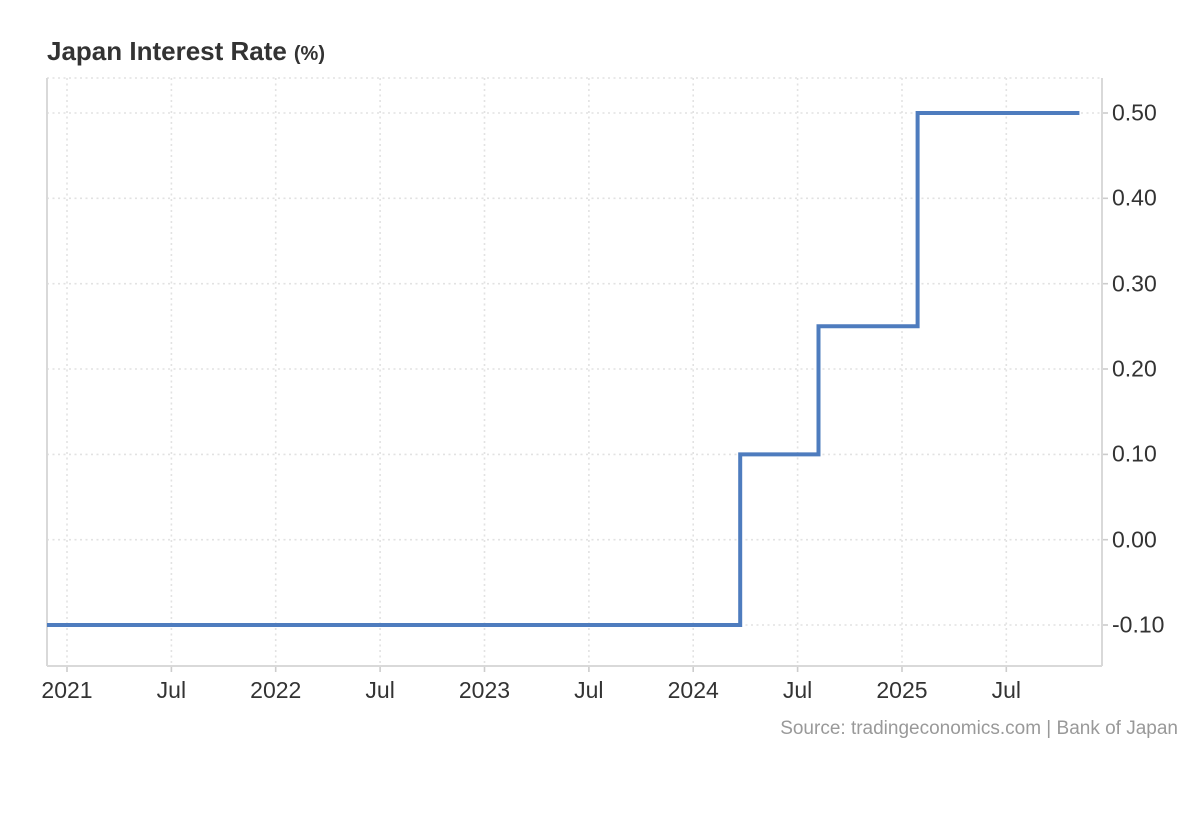 This screenshot has height=820, width=1200. What do you see at coordinates (1134, 539) in the screenshot?
I see `y-tick-label: 0.00` at bounding box center [1134, 539].